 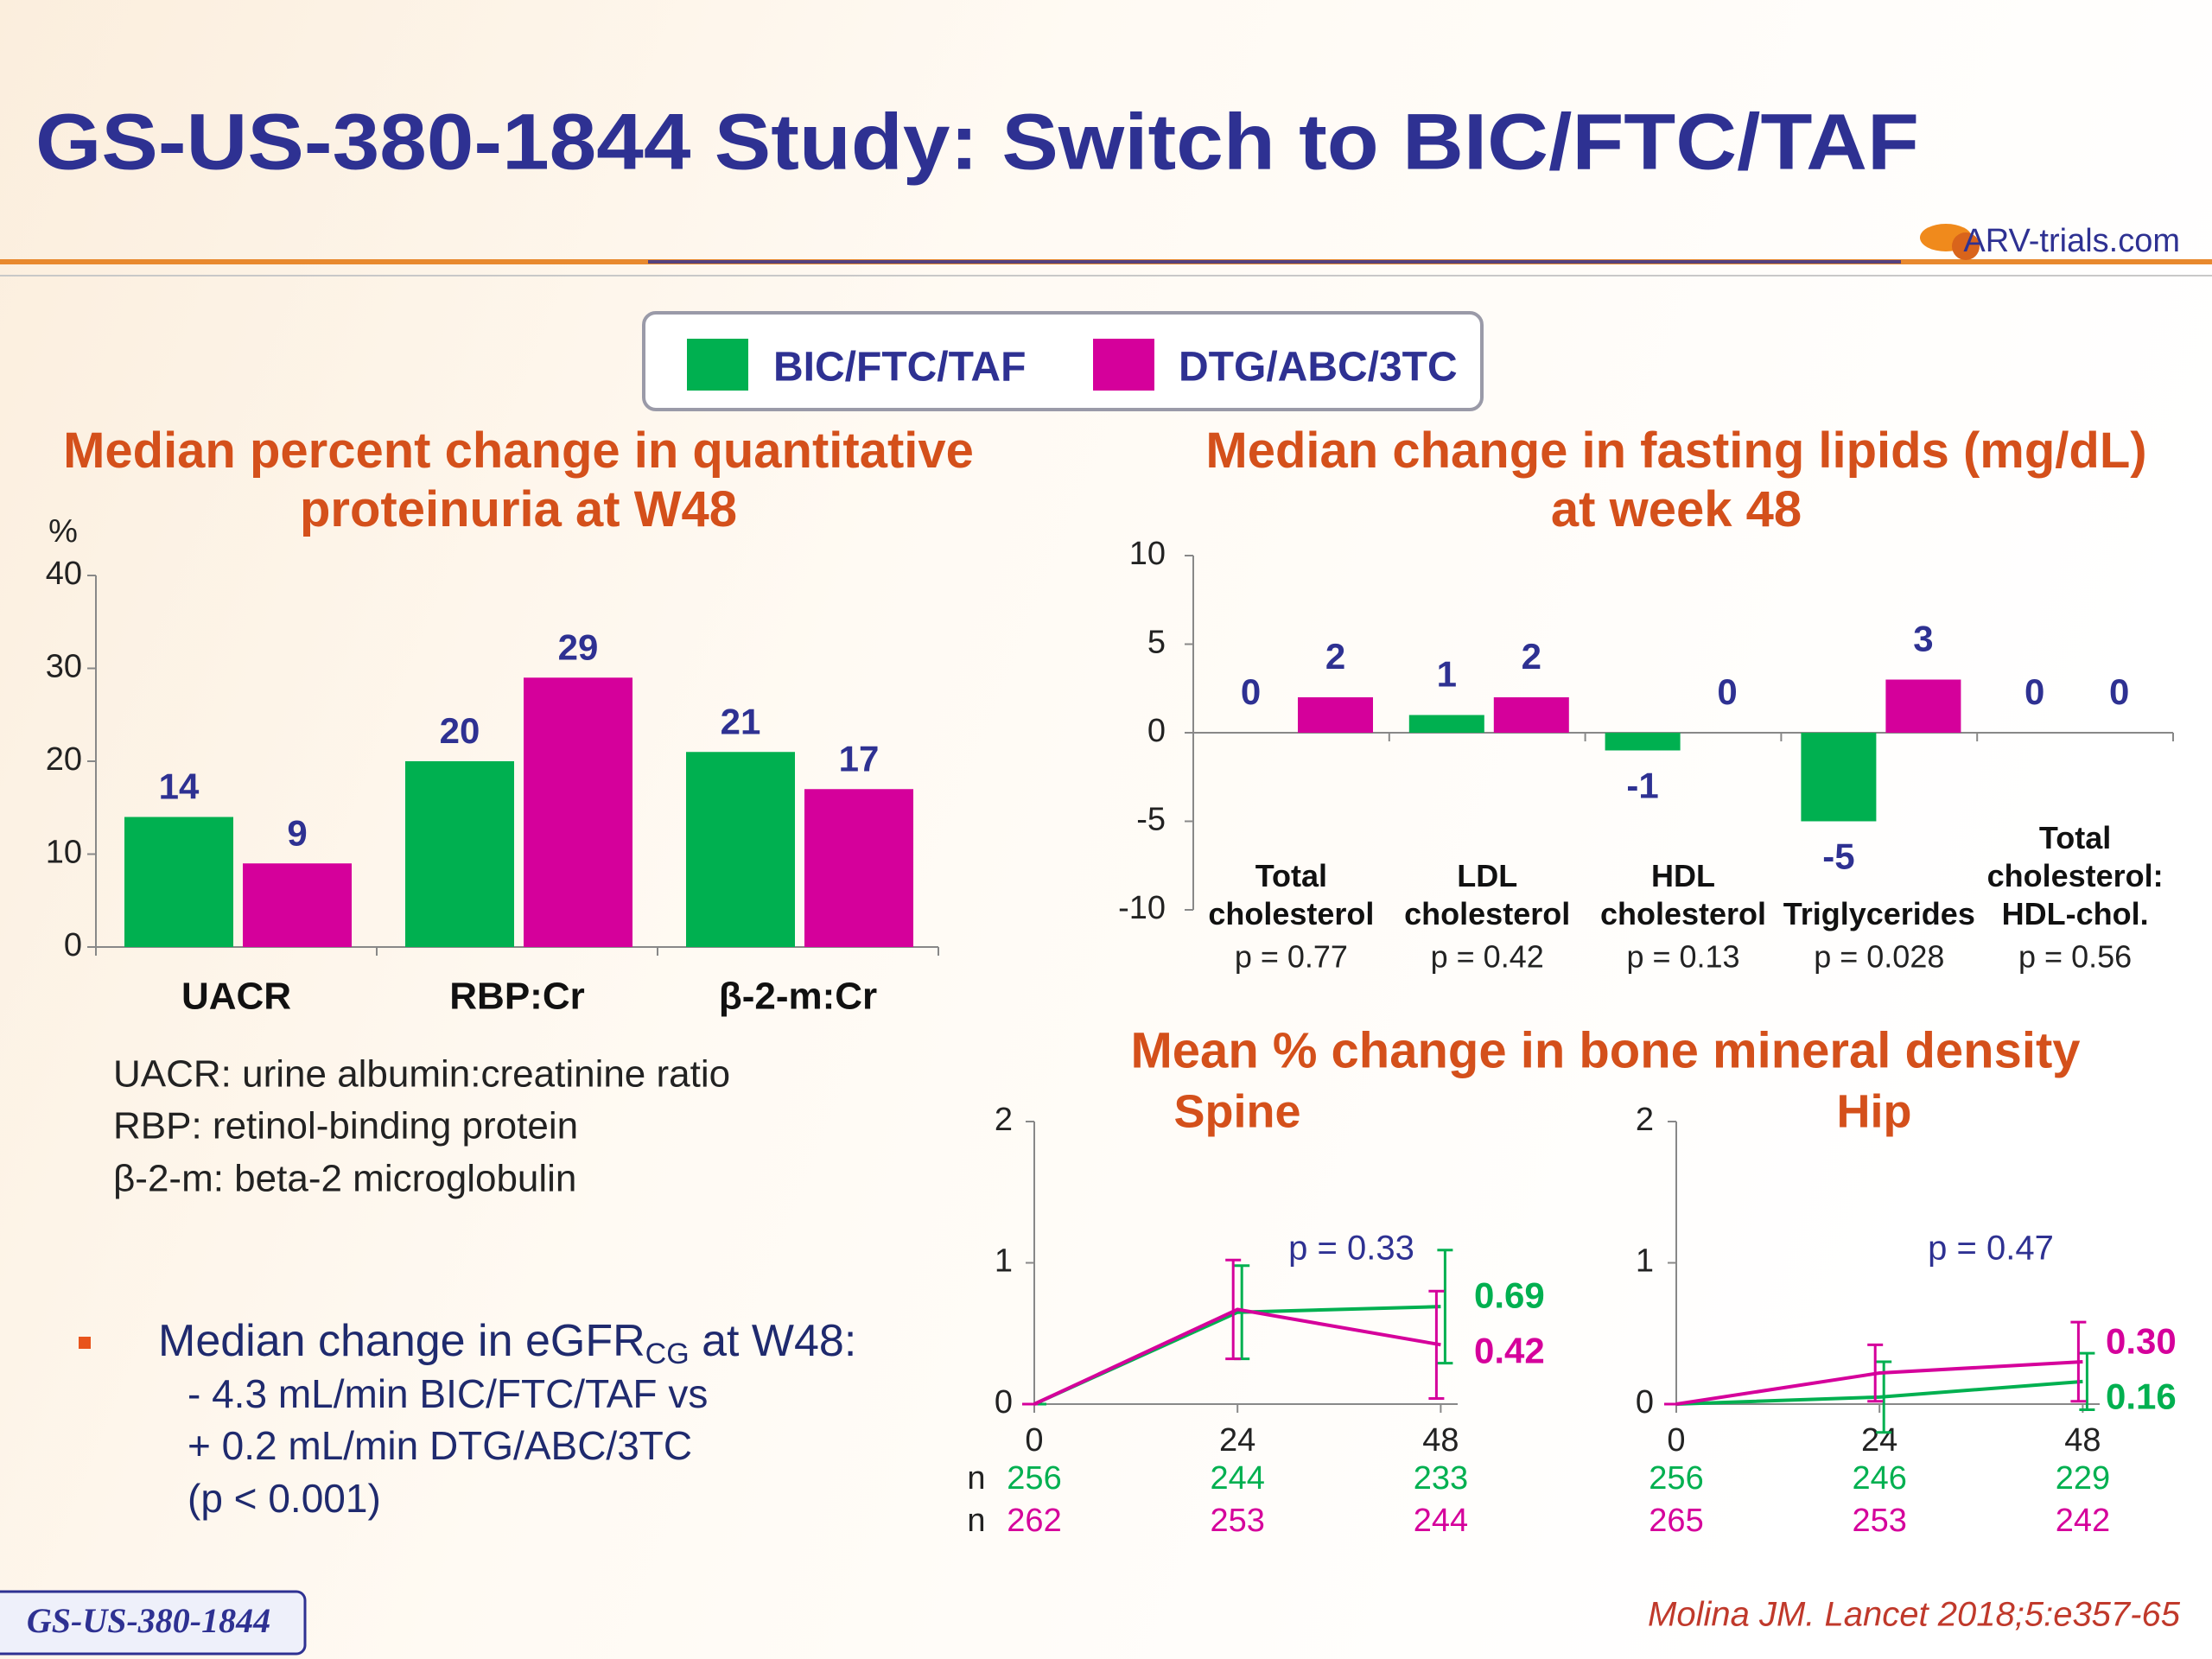 I want to click on y-tick-label: -5, so click(x=1151, y=820).